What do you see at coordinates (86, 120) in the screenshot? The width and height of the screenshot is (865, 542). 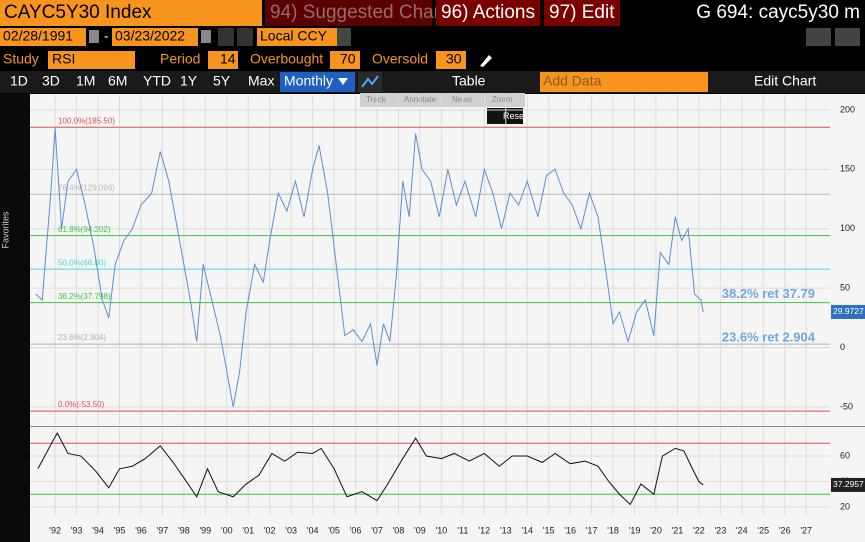 I see `fib-label: 100.0%(185.50)` at bounding box center [86, 120].